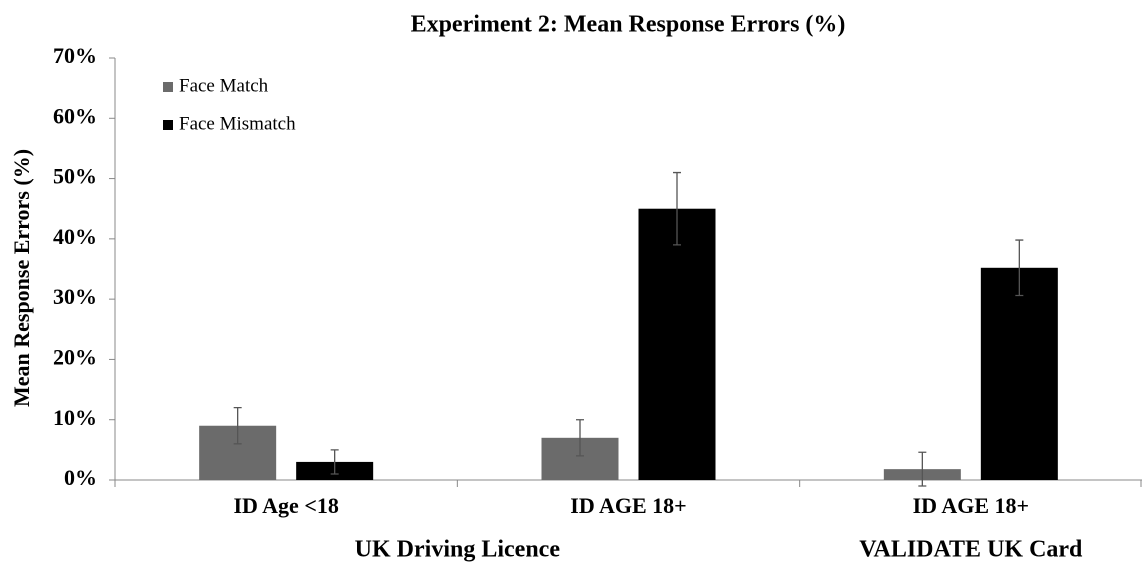 The height and width of the screenshot is (565, 1142). What do you see at coordinates (971, 550) in the screenshot?
I see `group-label: VALIDATE UK Card` at bounding box center [971, 550].